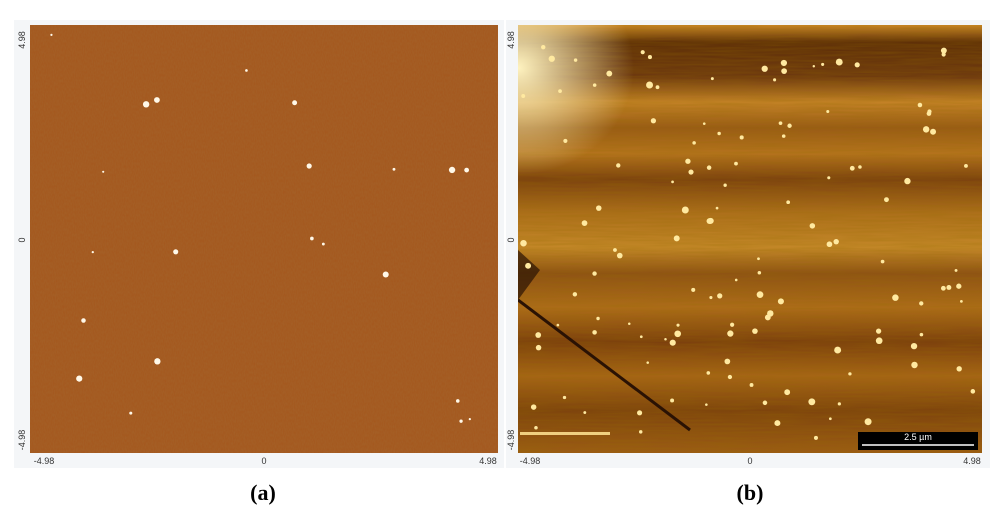 The width and height of the screenshot is (1000, 516). What do you see at coordinates (511, 239) in the screenshot?
I see `y-label: 0` at bounding box center [511, 239].